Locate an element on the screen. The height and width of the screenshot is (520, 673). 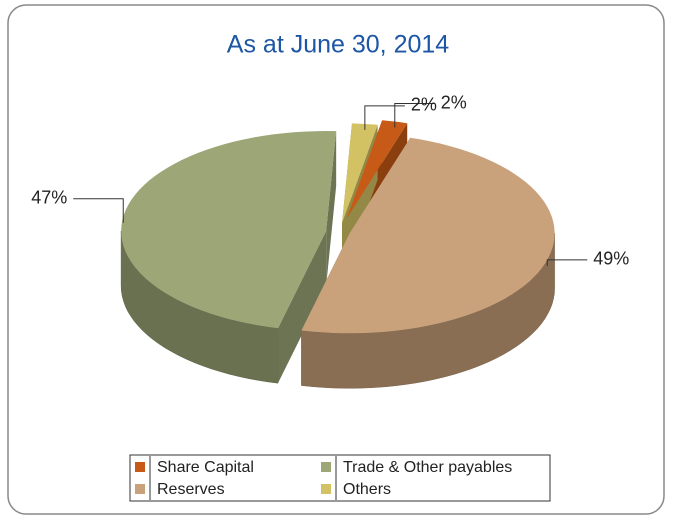
legend-box is located at coordinates (340, 478).